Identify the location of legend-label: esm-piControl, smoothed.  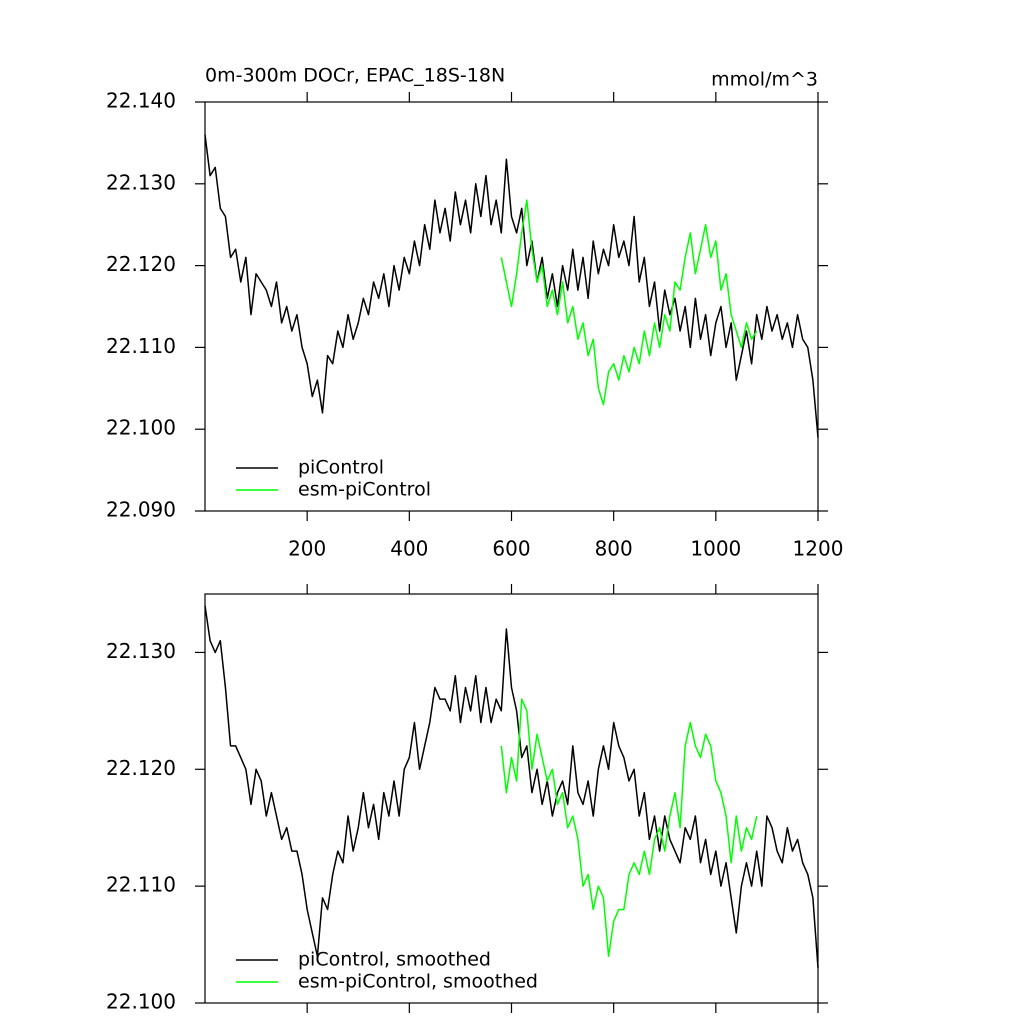
(418, 982).